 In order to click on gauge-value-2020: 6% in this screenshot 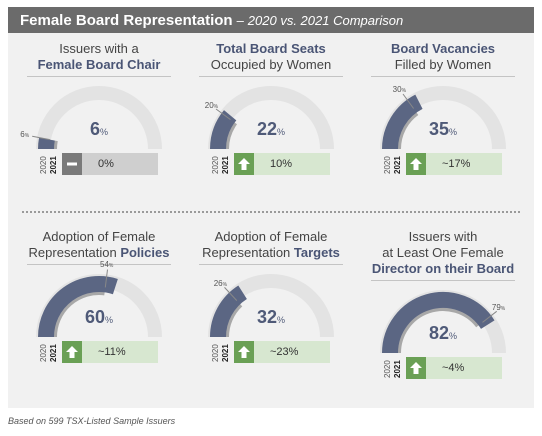, I will do `click(24, 134)`.